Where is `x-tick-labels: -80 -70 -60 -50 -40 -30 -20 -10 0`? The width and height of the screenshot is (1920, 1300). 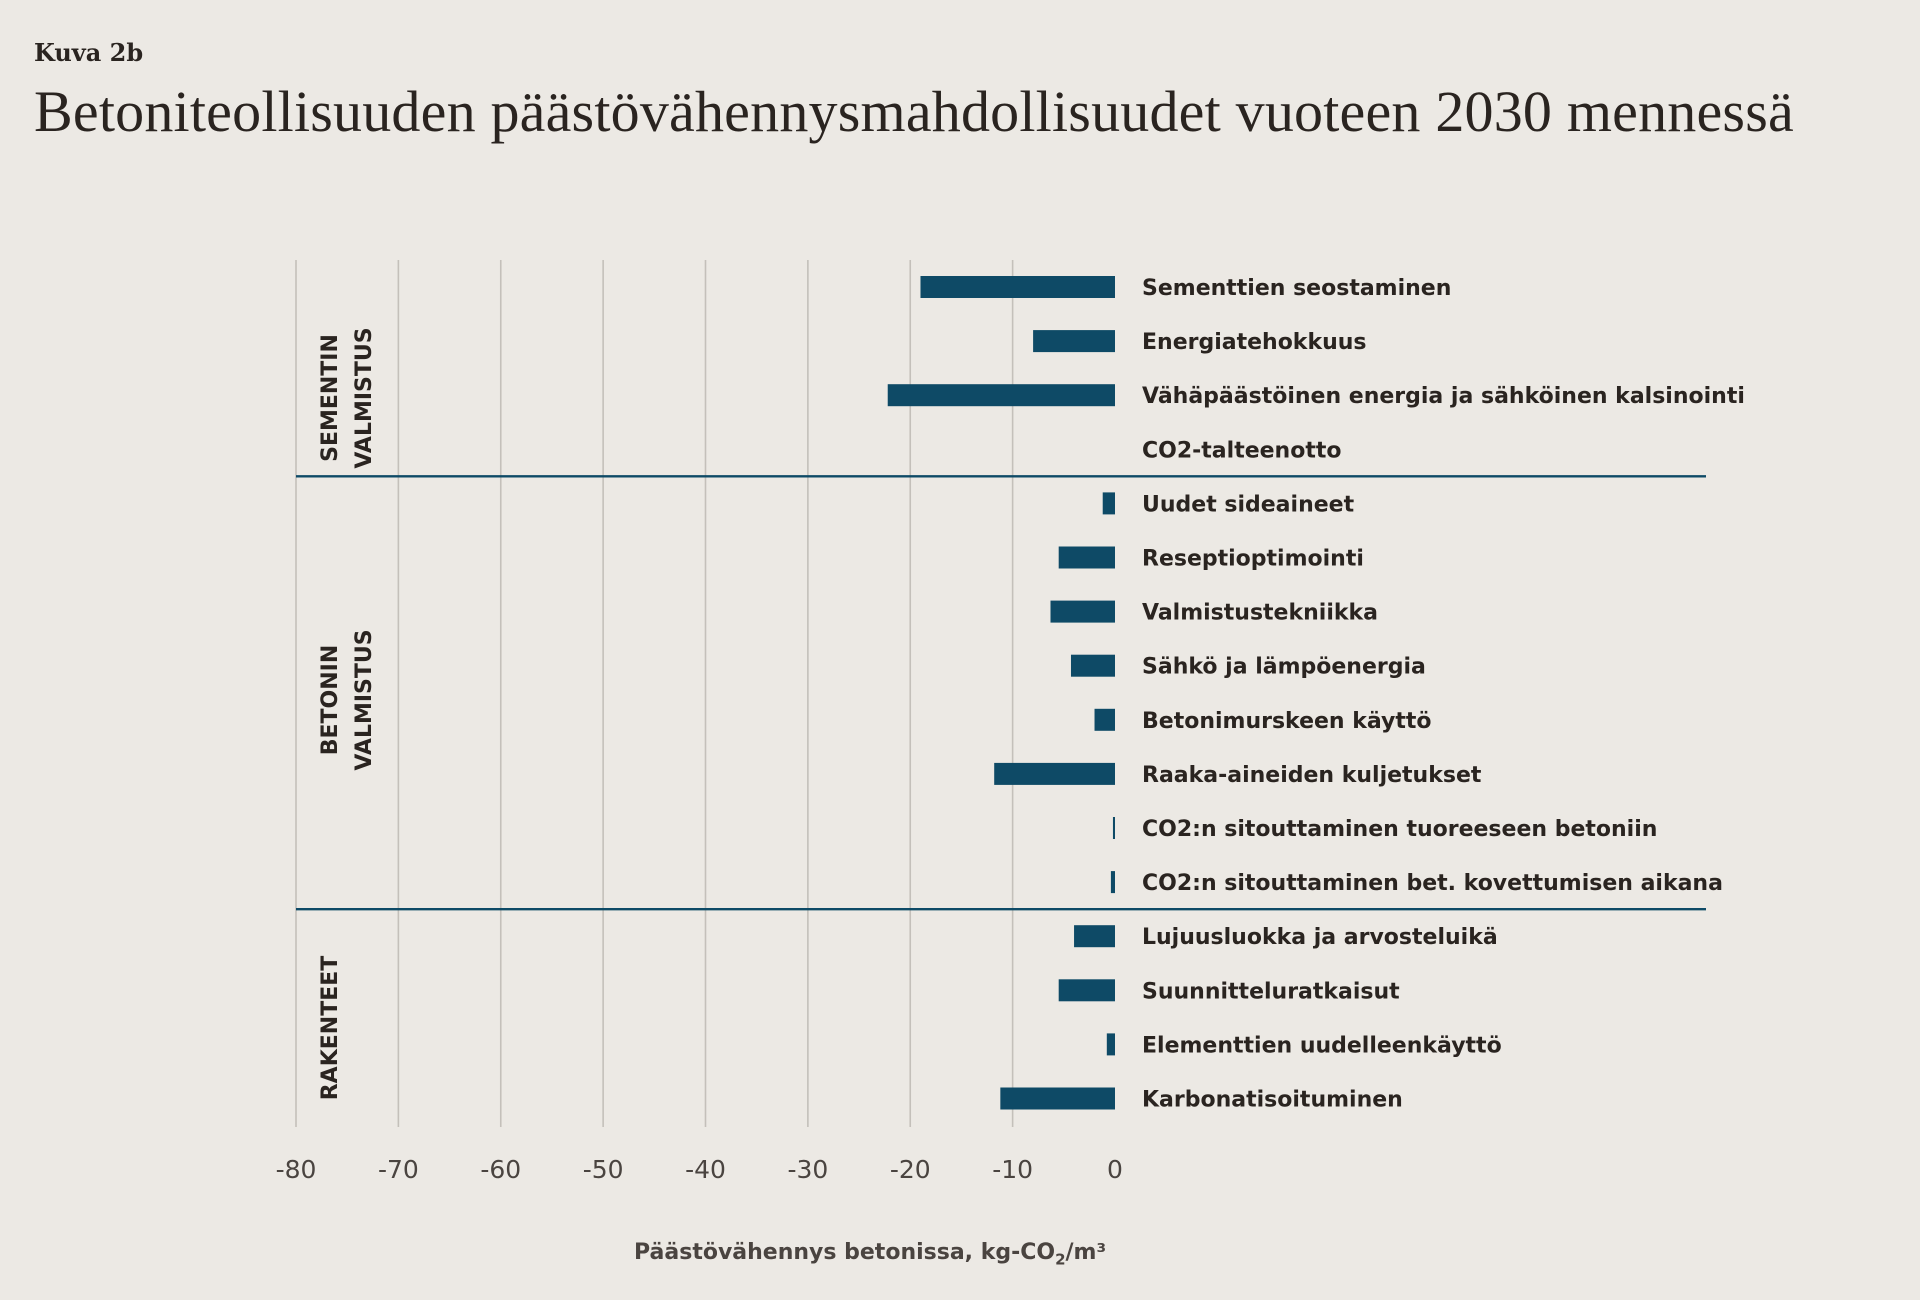
x-tick-labels: -80 -70 -60 -50 -40 -30 -20 -10 0 is located at coordinates (699, 1169).